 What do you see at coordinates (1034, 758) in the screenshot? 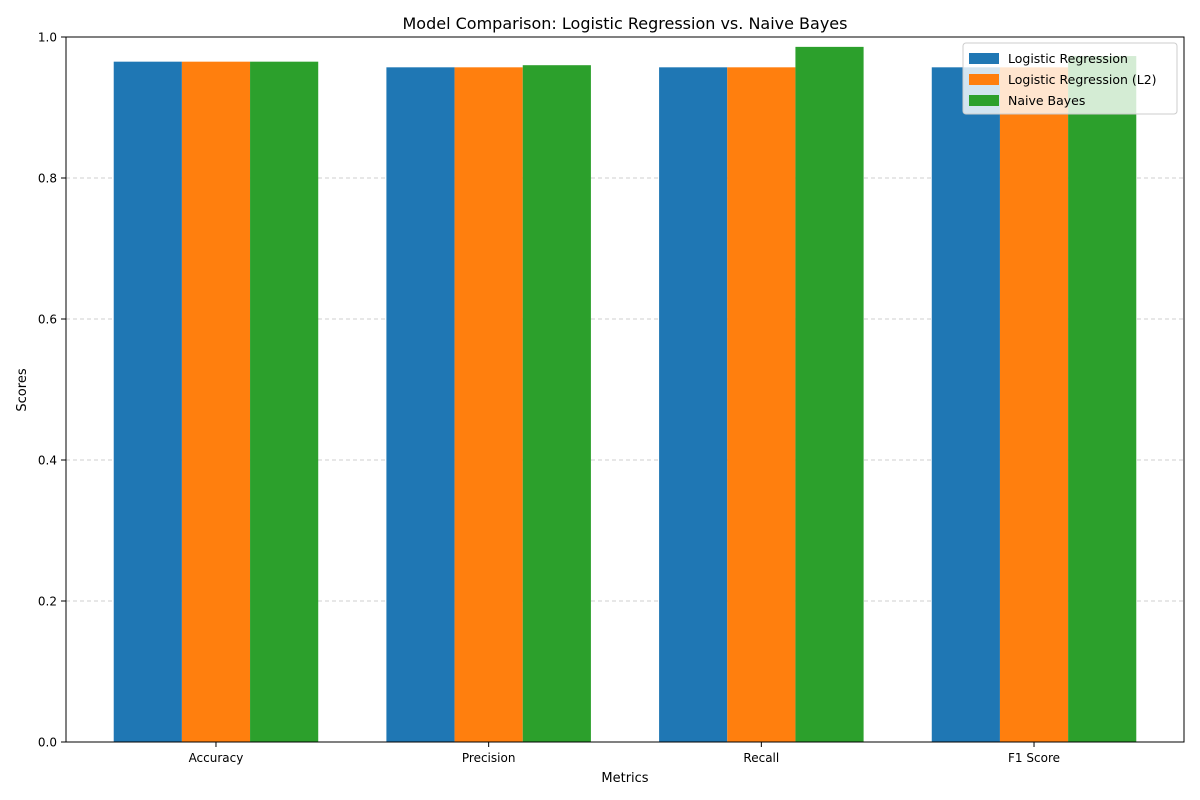
I see `x-tick-label: F1 Score` at bounding box center [1034, 758].